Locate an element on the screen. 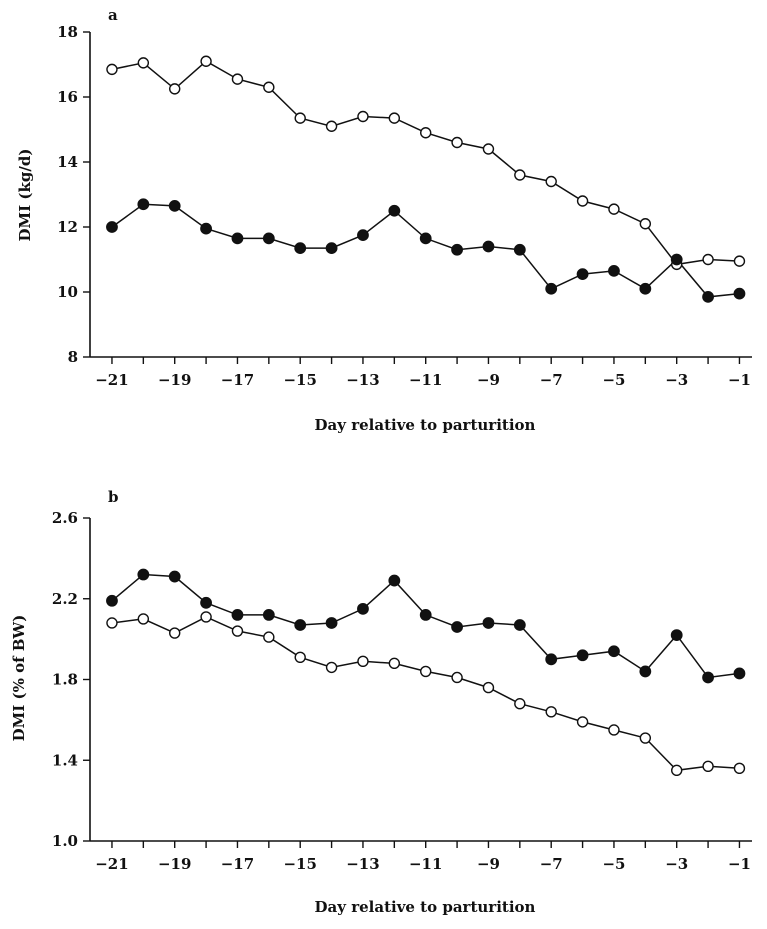  panel-label: a is located at coordinates (113, 15).